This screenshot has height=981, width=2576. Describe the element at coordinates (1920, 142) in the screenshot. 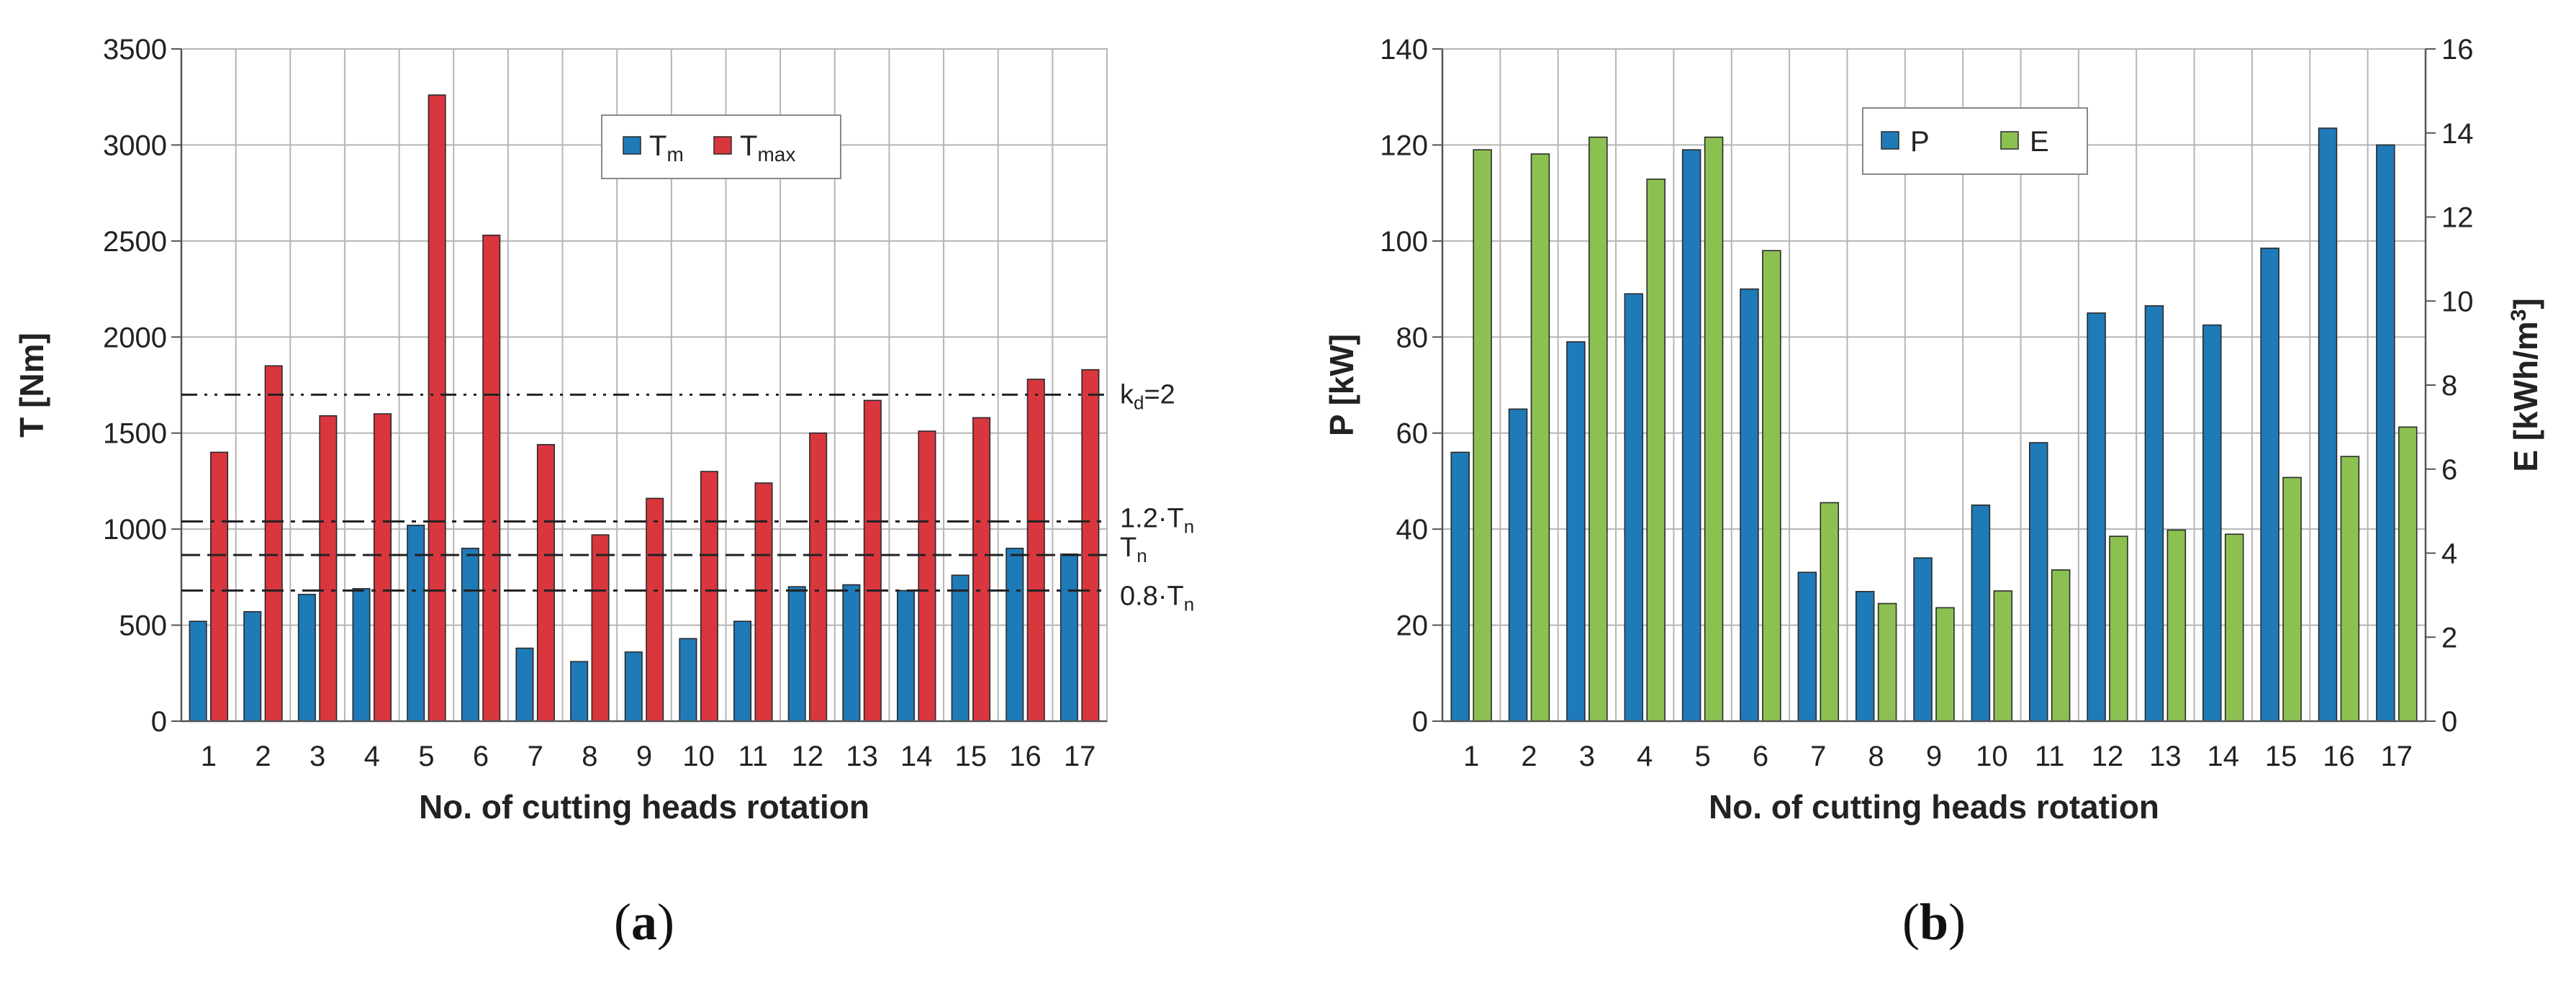

I see `legend-label-p: P` at that location.